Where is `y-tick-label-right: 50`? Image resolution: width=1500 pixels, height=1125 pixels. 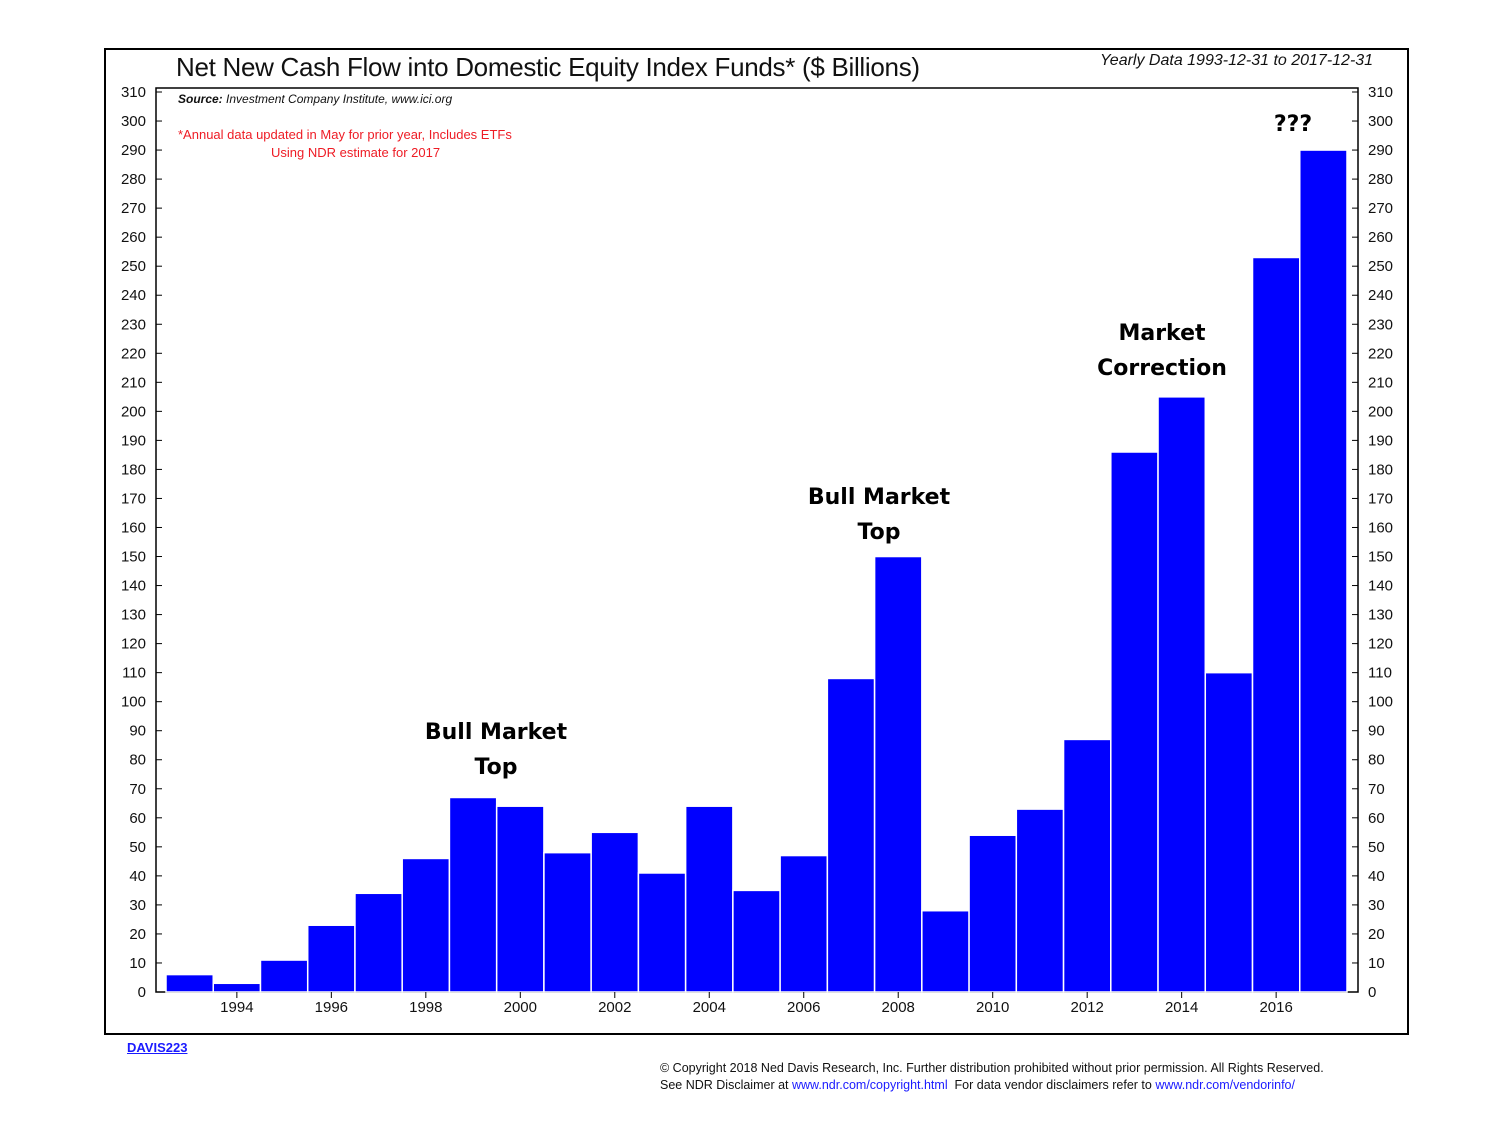 y-tick-label-right: 50 is located at coordinates (1376, 847).